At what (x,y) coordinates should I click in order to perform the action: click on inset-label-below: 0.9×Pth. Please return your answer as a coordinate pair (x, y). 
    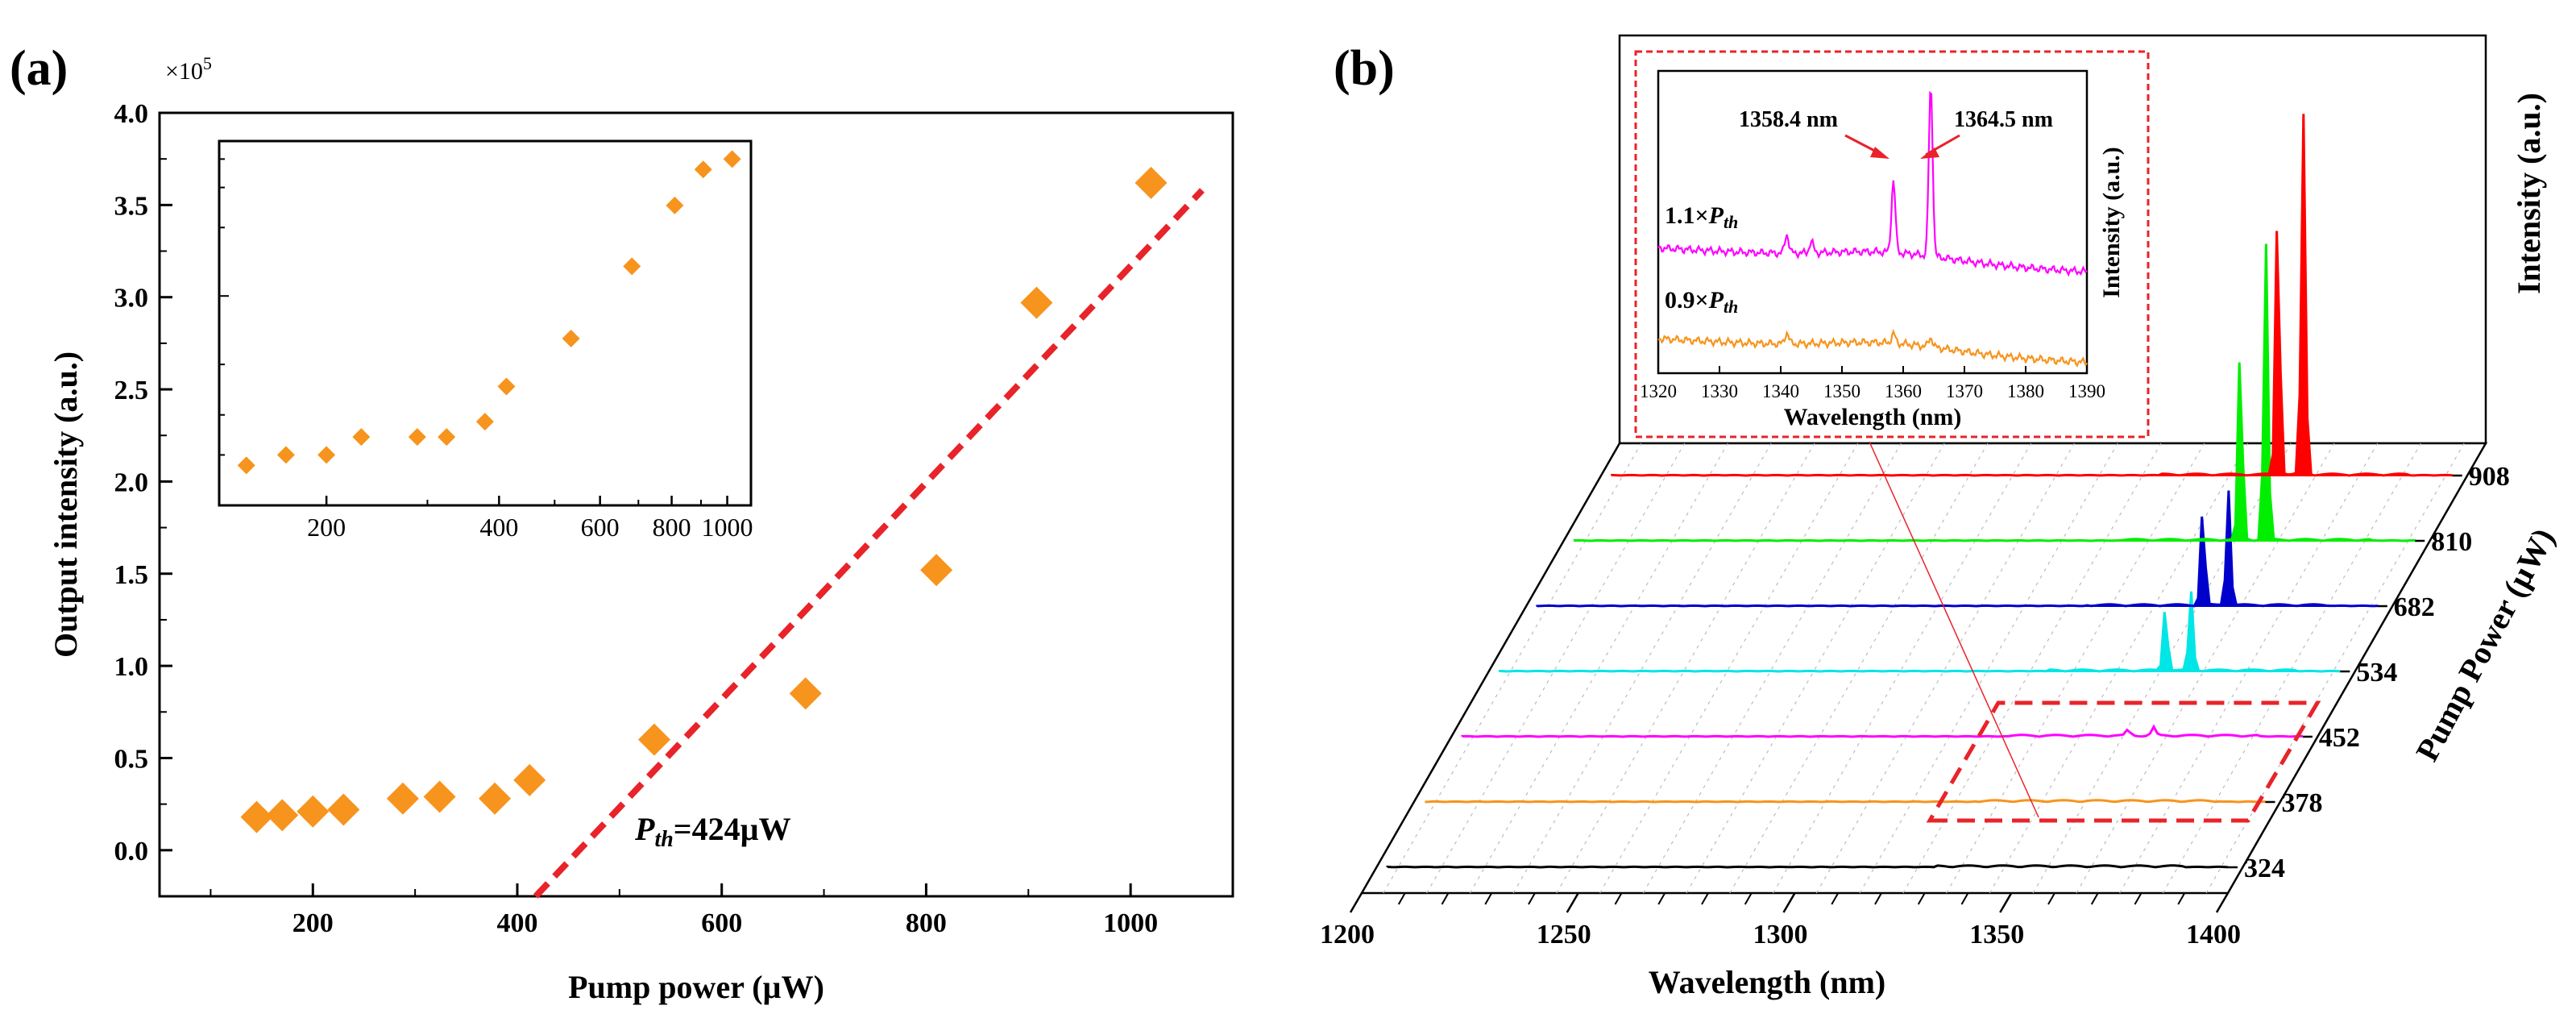
    Looking at the image, I should click on (1701, 302).